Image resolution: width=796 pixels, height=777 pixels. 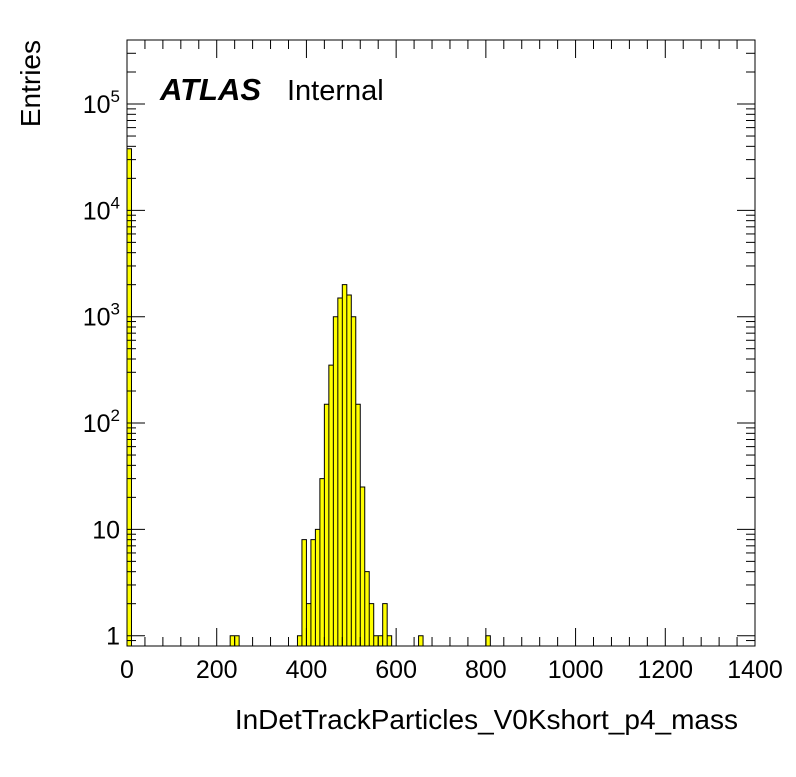 What do you see at coordinates (486, 719) in the screenshot?
I see `x-axis-label: InDetTrackParticles_V0Kshort_p4_mass` at bounding box center [486, 719].